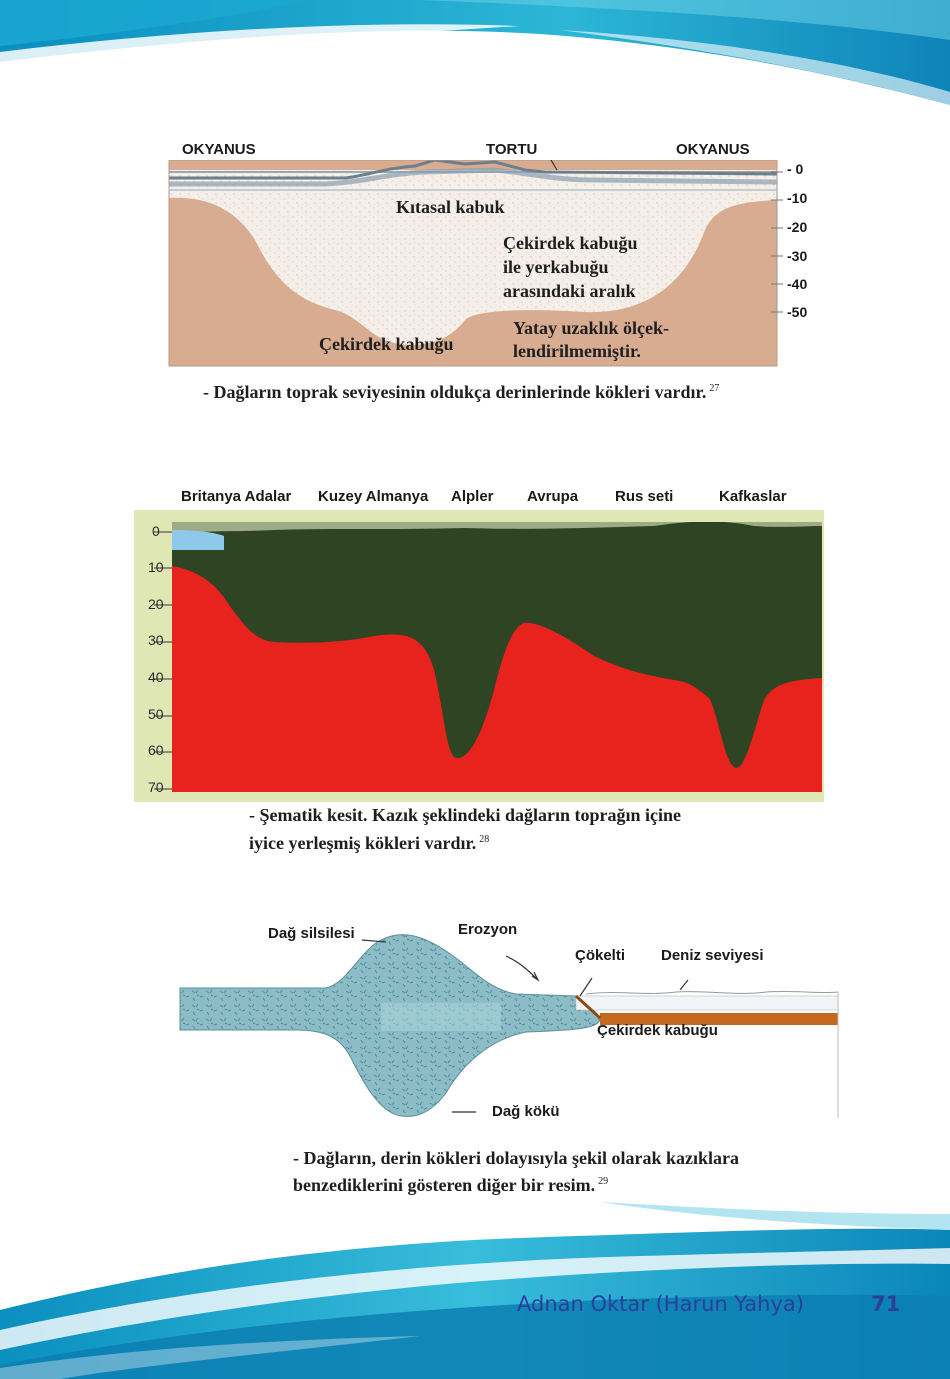 The image size is (950, 1379). I want to click on depth-tick: 10, so click(156, 567).